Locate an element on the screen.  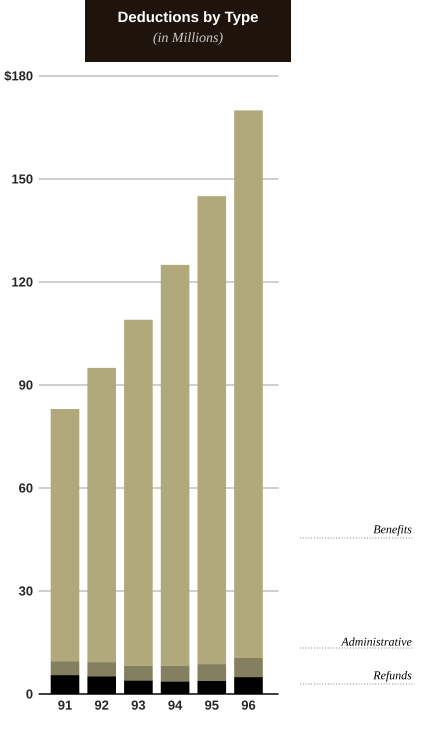
x-tick-label: 96 is located at coordinates (249, 705).